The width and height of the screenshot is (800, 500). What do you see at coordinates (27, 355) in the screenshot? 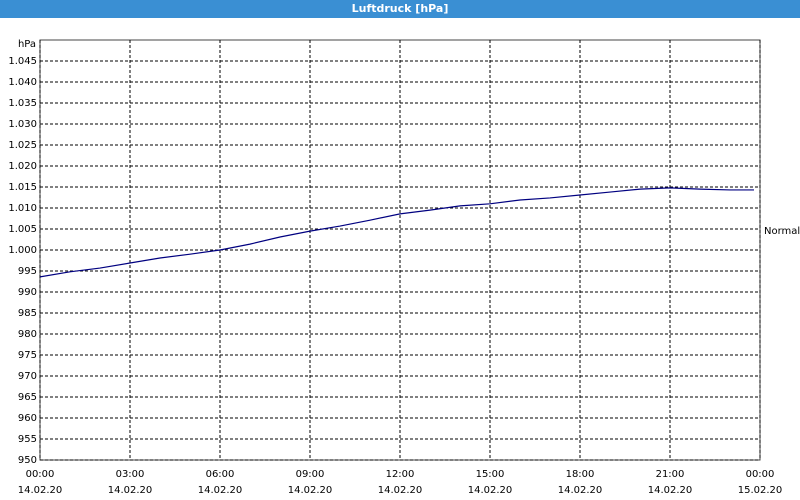
I see `y-tick-label: 975` at bounding box center [27, 355].